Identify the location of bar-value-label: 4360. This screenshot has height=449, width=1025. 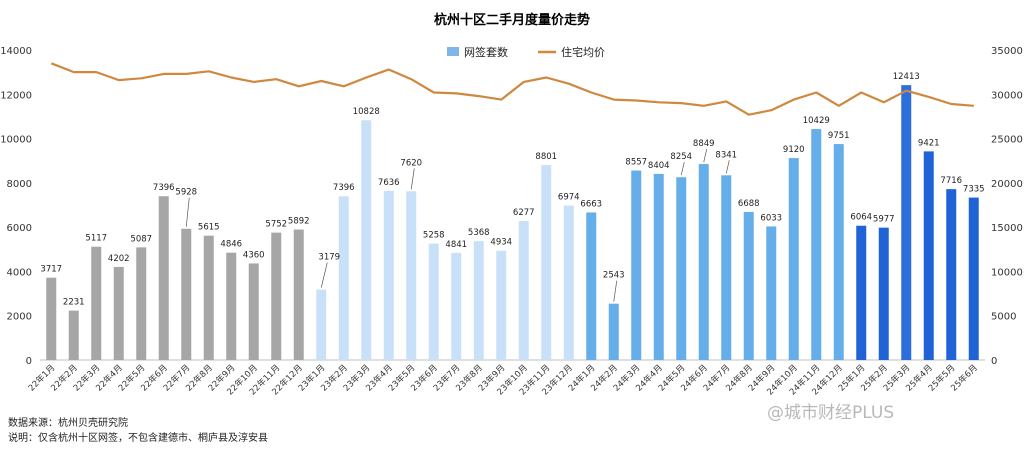
(254, 255).